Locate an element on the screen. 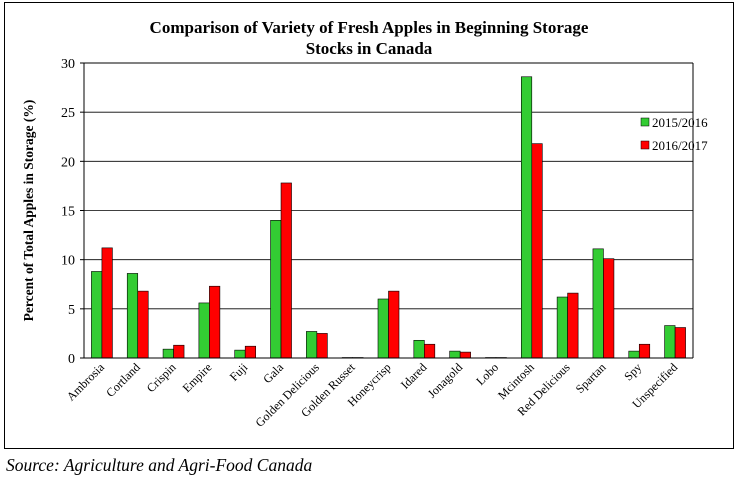  y-tick-label: 30 is located at coordinates (68, 64).